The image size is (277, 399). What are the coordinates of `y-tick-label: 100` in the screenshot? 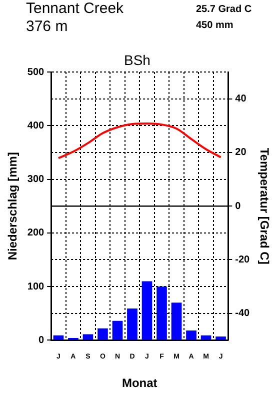 It's located at (36, 286).